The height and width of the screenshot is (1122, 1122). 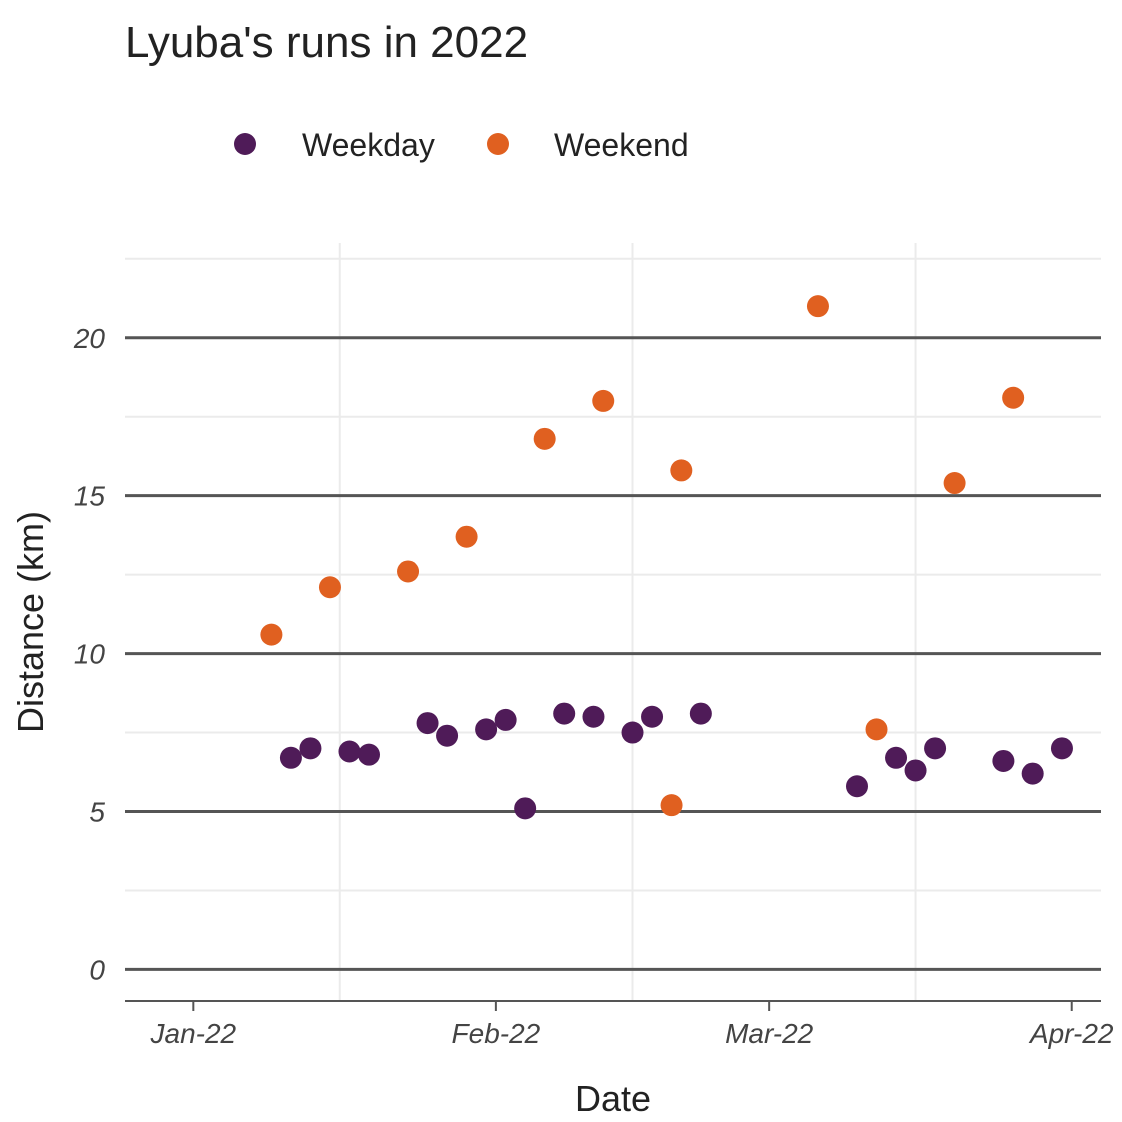 I want to click on y-tick-label: 5, so click(x=97, y=812).